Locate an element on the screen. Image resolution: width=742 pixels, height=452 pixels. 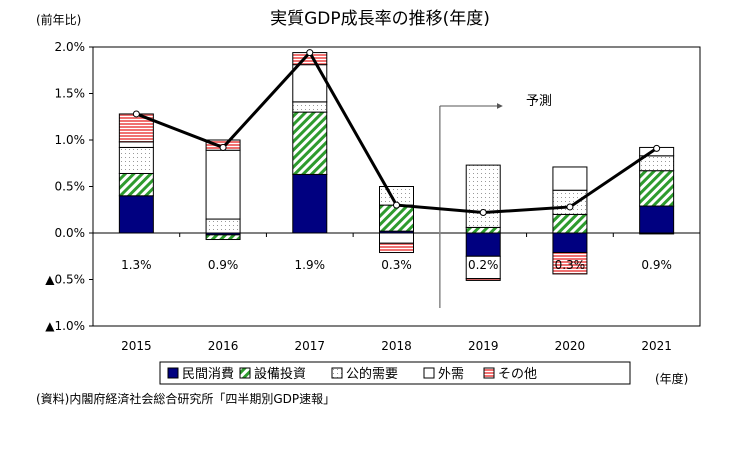
x-tick-label: 2015 is located at coordinates (136, 346).